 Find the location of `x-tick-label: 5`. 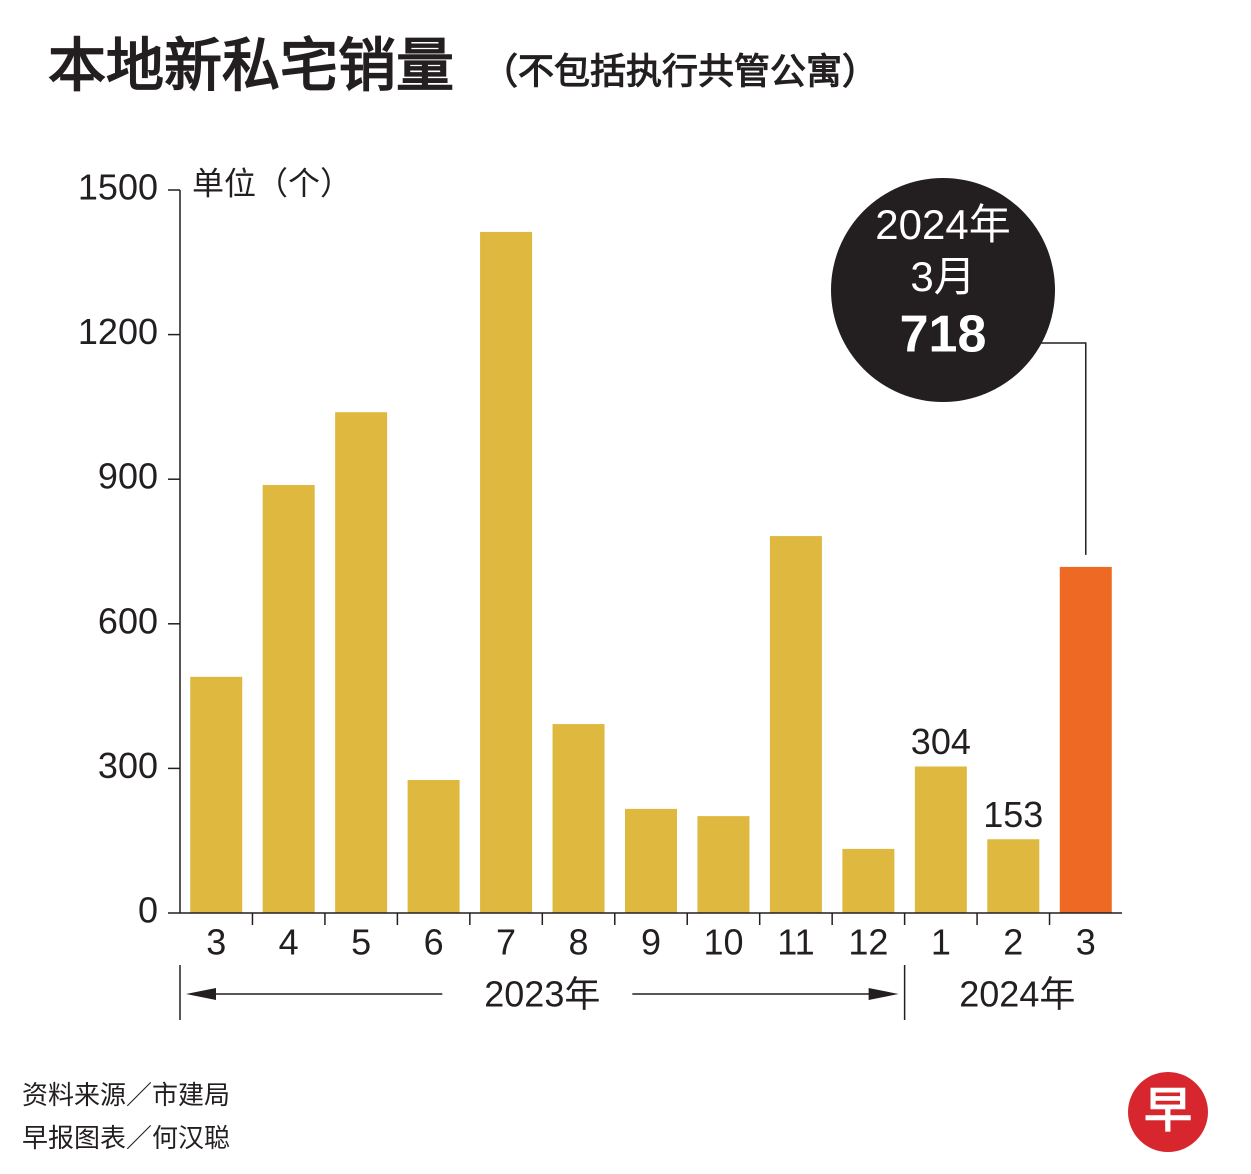

x-tick-label: 5 is located at coordinates (361, 942).